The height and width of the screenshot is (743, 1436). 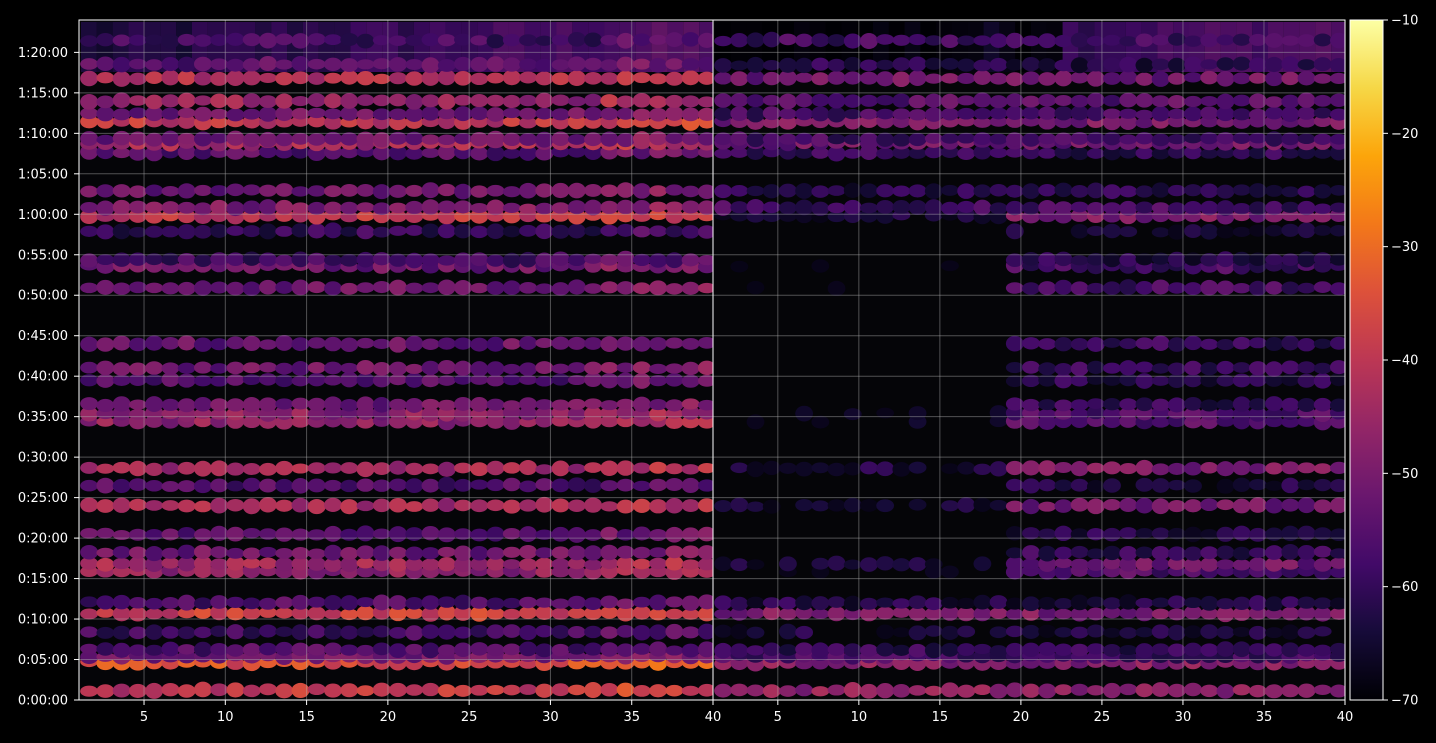 I want to click on x-tick-label: 30, so click(x=550, y=717).